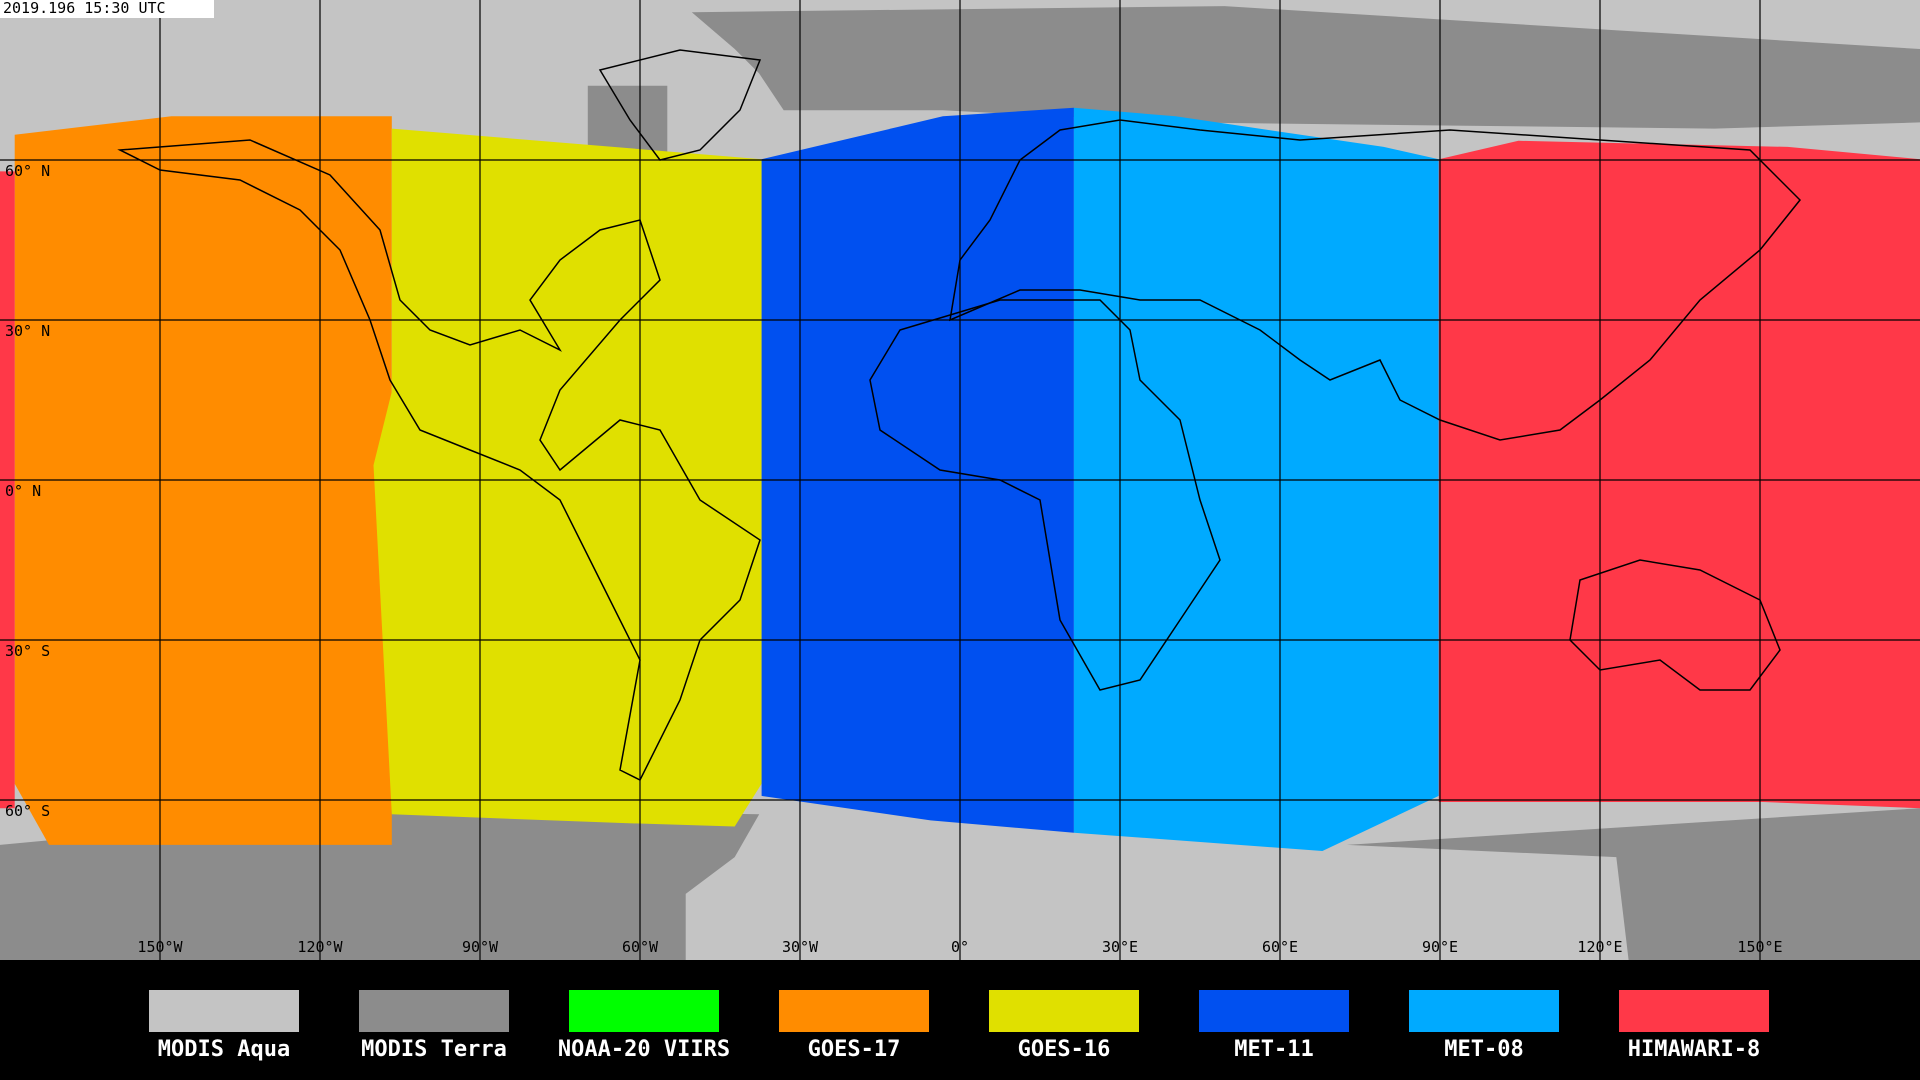 This screenshot has width=1920, height=1080. I want to click on legend-label: MET-08, so click(1483, 1049).